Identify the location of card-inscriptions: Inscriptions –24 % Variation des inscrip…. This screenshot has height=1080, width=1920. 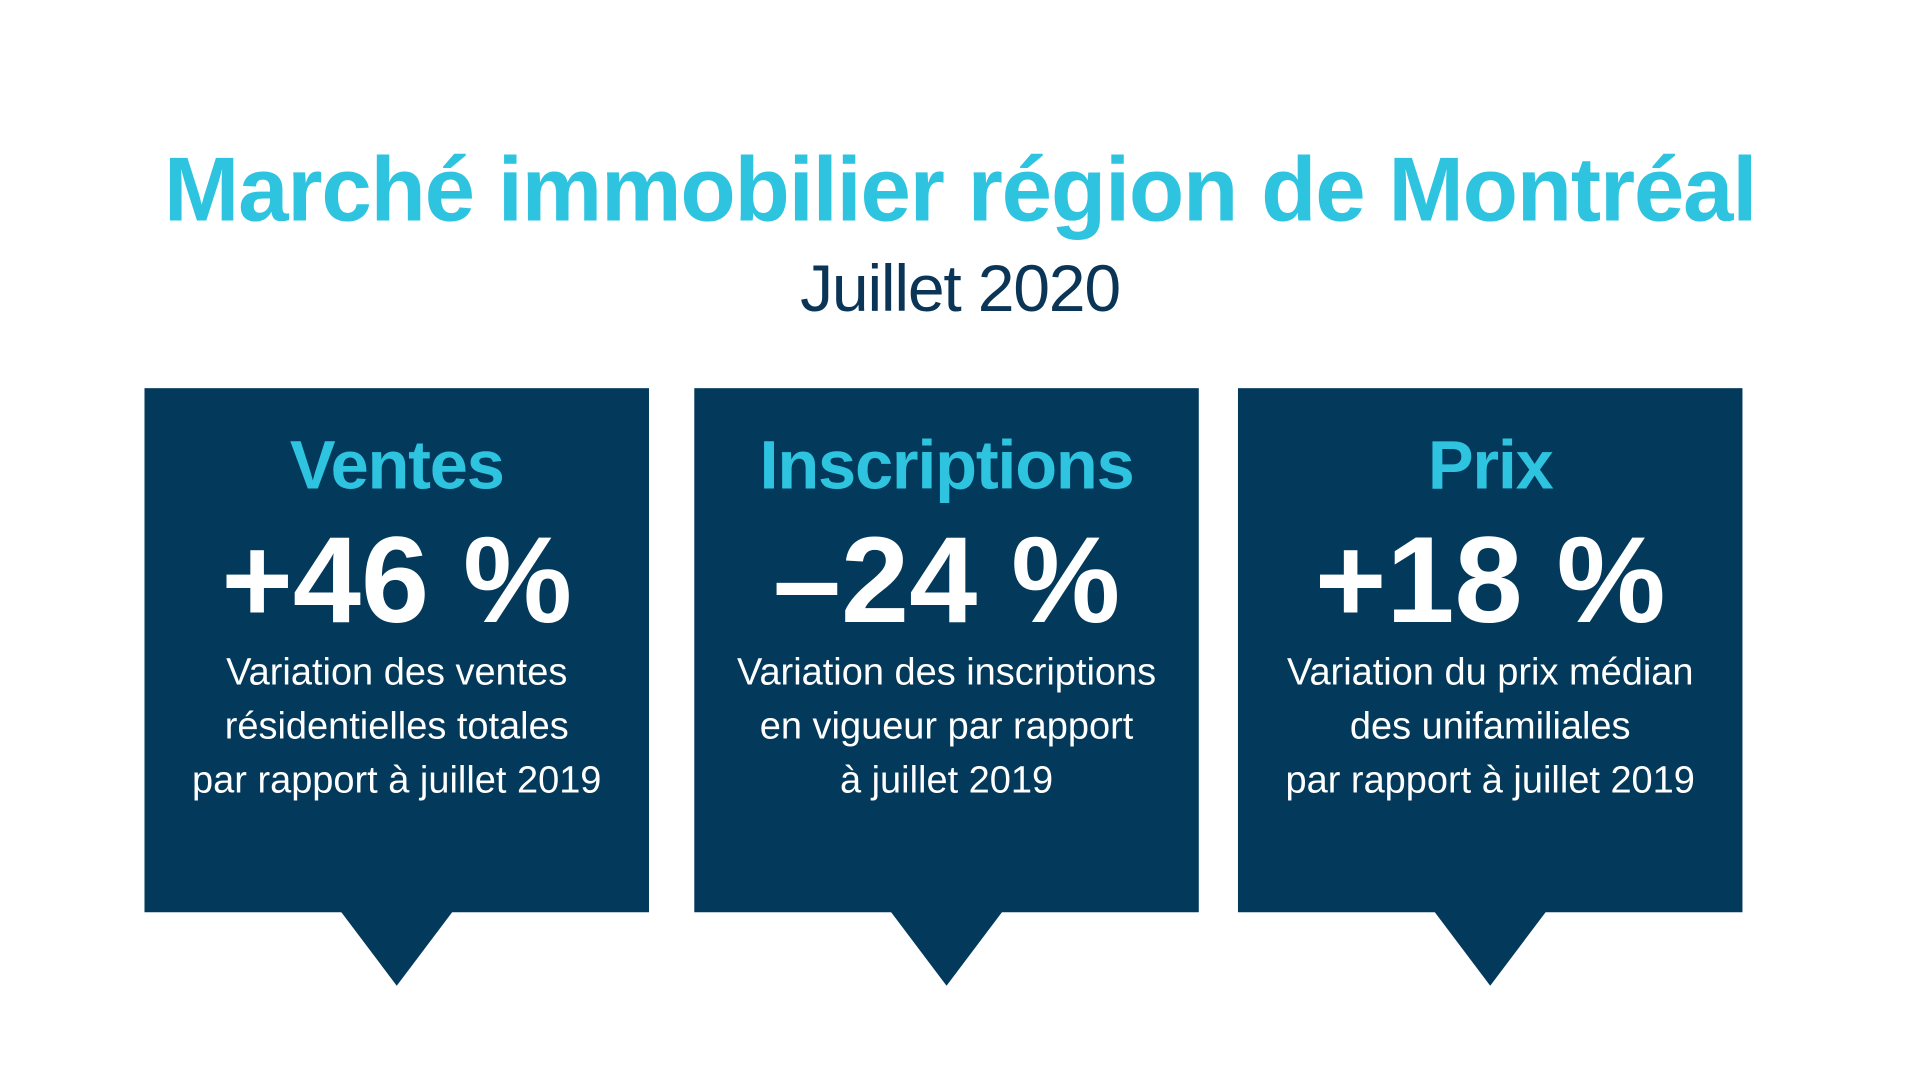
(946, 650).